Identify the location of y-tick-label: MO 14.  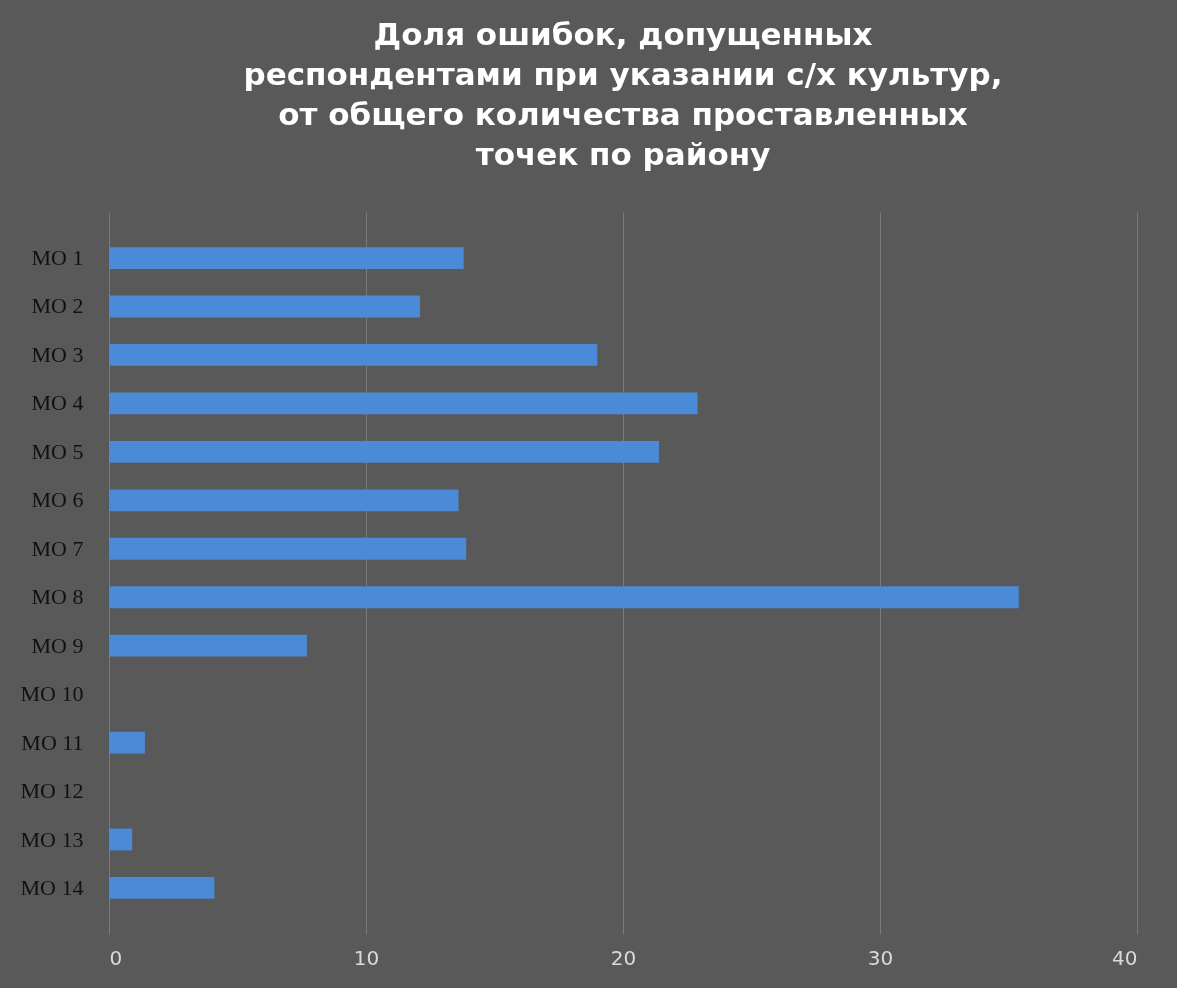
(52, 887).